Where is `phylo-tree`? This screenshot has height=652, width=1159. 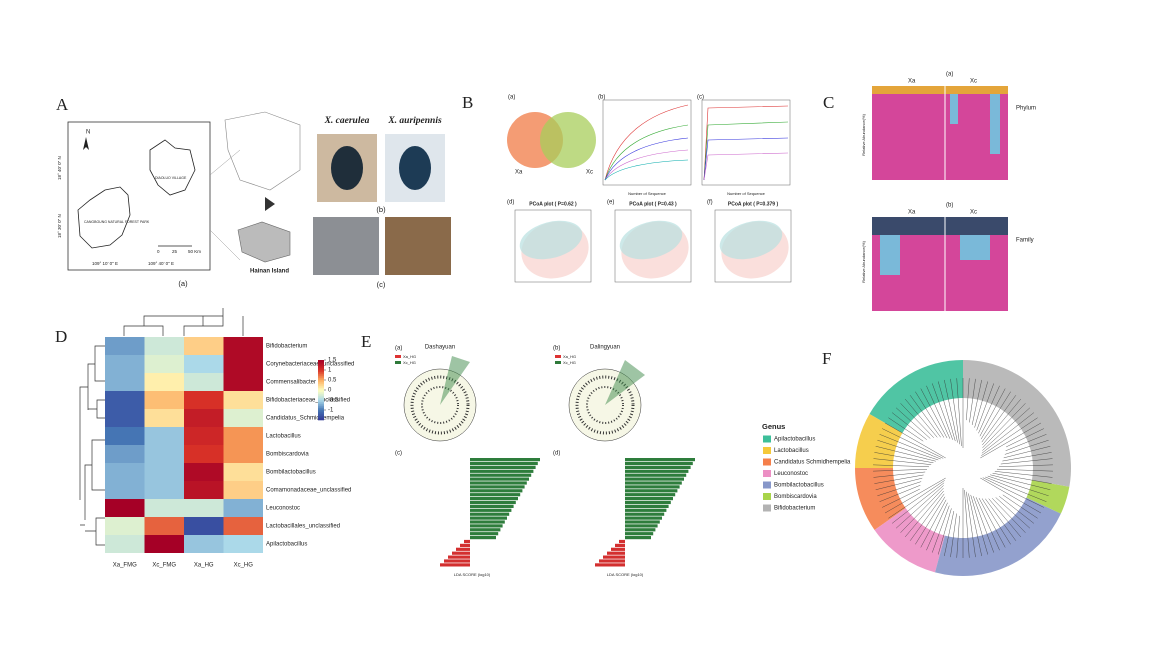 phylo-tree is located at coordinates (963, 467).